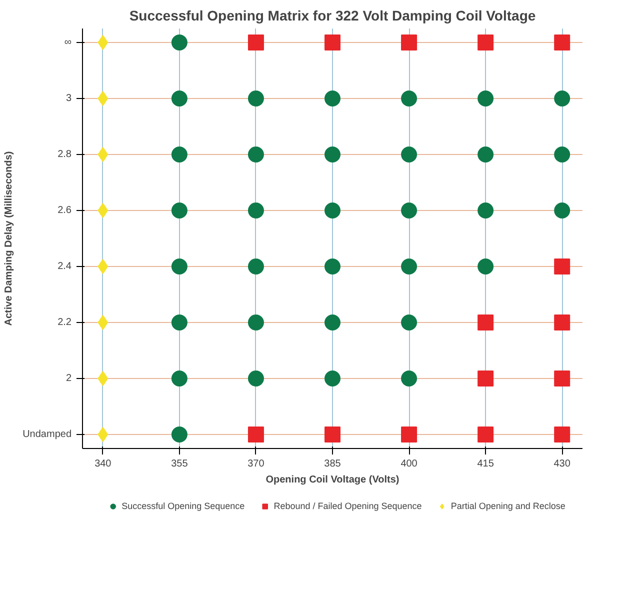 The height and width of the screenshot is (599, 619). What do you see at coordinates (485, 464) in the screenshot?
I see `x-tick-label: 415` at bounding box center [485, 464].